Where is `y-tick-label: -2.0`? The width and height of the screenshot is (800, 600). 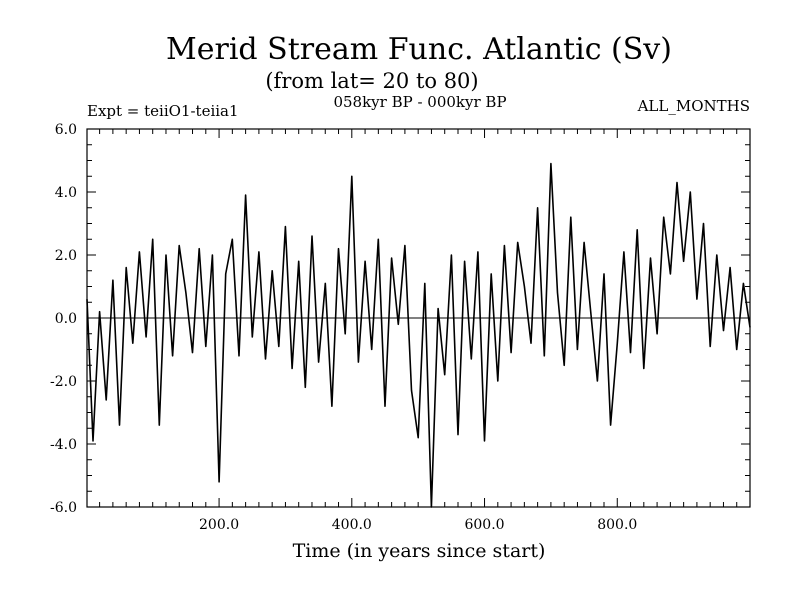
y-tick-label: -2.0 is located at coordinates (63, 382).